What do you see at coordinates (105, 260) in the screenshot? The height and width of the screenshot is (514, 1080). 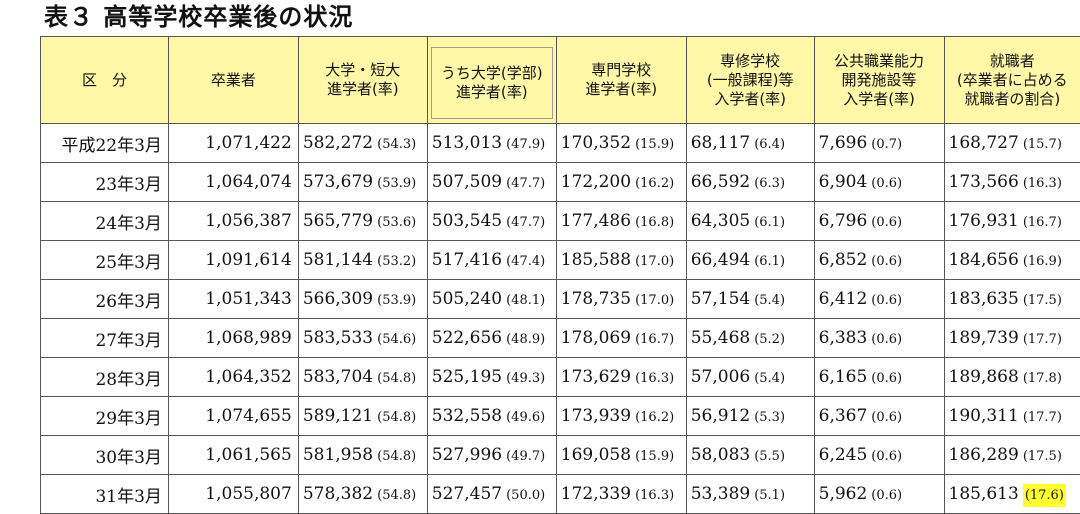 I see `row-label: 25年3月` at bounding box center [105, 260].